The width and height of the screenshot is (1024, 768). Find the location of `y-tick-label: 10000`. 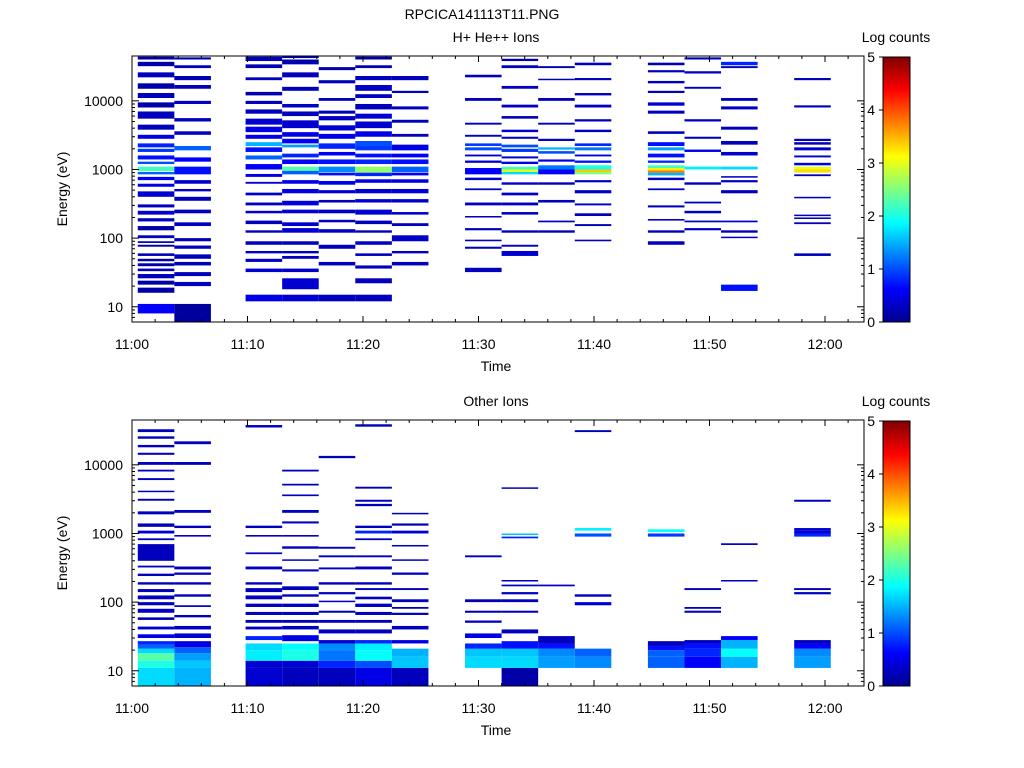

y-tick-label: 10000 is located at coordinates (103, 465).